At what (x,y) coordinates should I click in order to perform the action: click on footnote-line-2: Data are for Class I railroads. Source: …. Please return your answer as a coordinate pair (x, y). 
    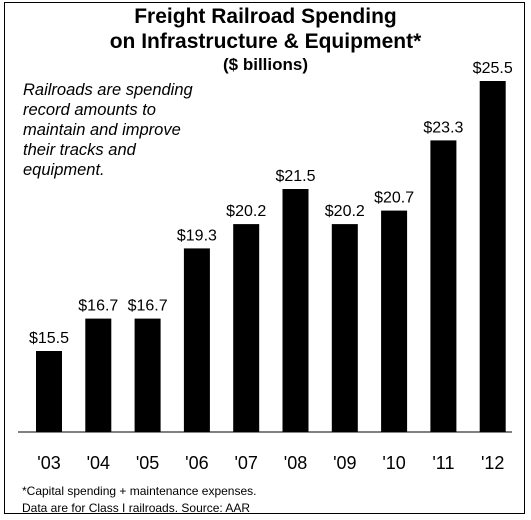
    Looking at the image, I should click on (136, 508).